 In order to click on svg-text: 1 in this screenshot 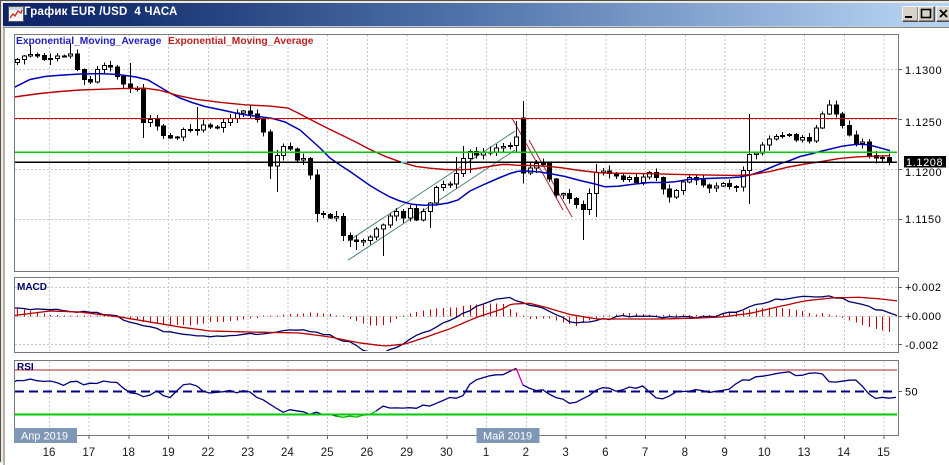, I will do `click(486, 453)`.